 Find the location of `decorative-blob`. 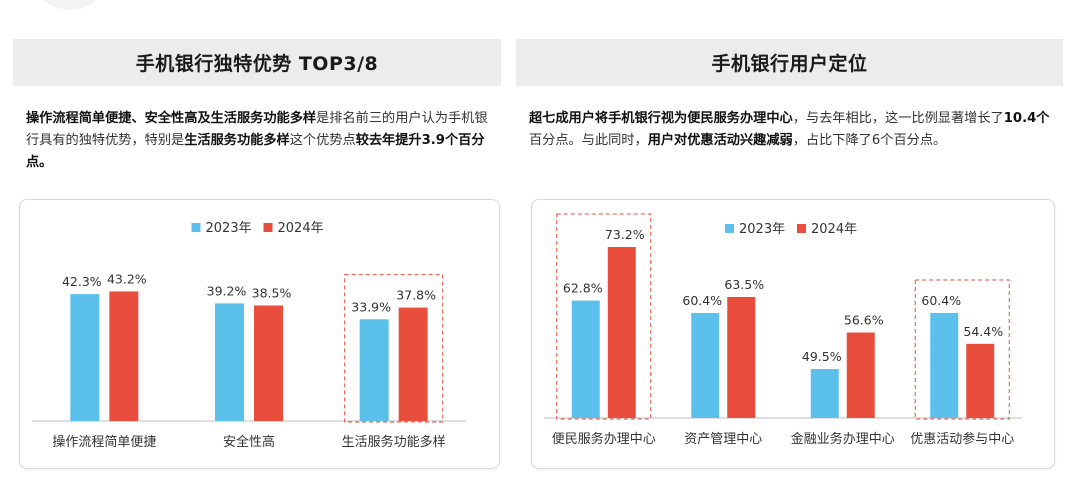

decorative-blob is located at coordinates (70, 5).